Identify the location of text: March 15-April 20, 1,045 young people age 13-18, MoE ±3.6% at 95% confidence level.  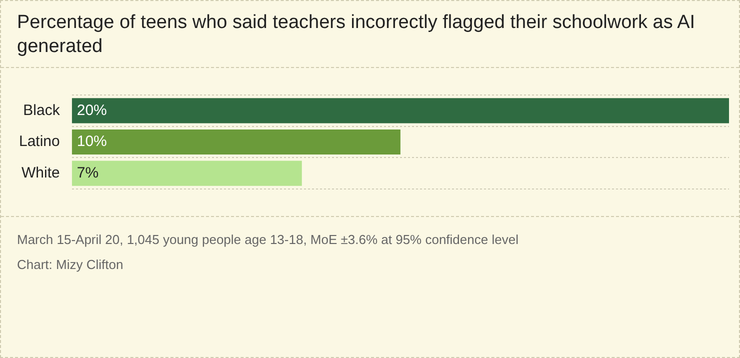
(268, 240).